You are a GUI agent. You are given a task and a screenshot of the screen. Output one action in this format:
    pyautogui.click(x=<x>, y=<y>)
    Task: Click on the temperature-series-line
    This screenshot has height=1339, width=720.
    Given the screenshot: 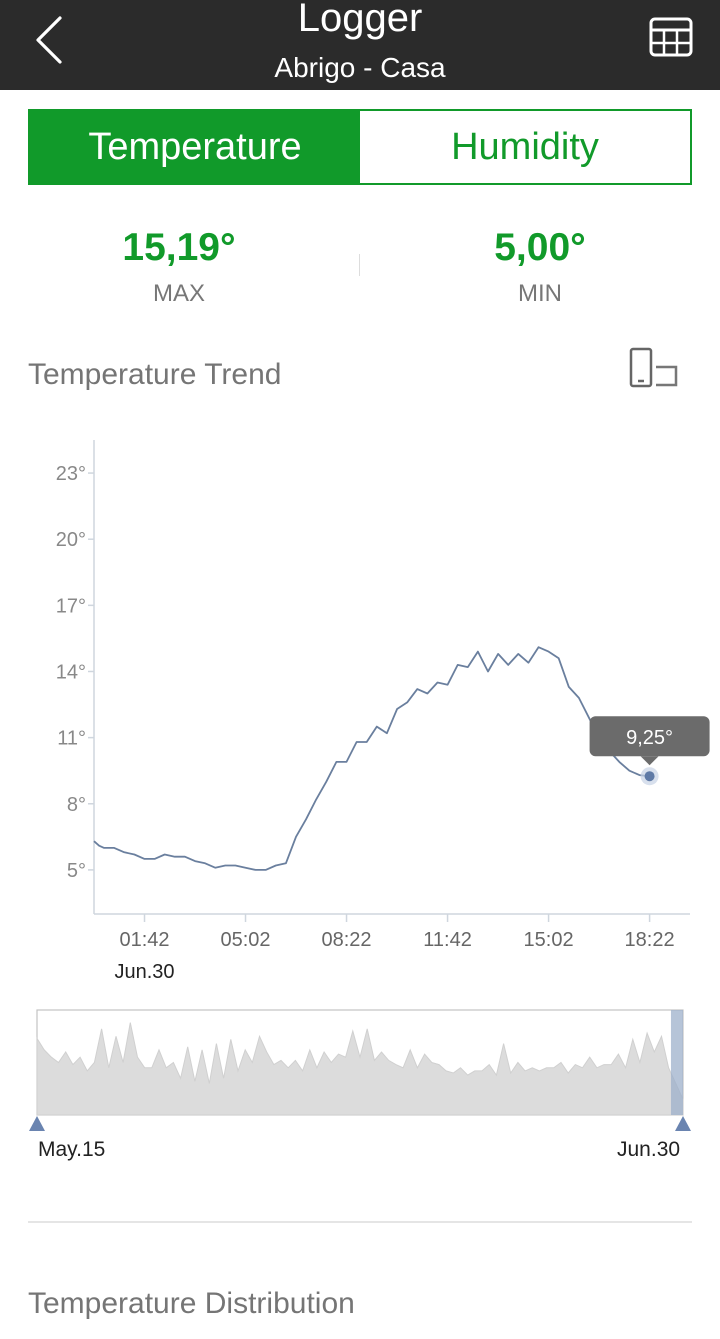 What is the action you would take?
    pyautogui.click(x=371, y=758)
    